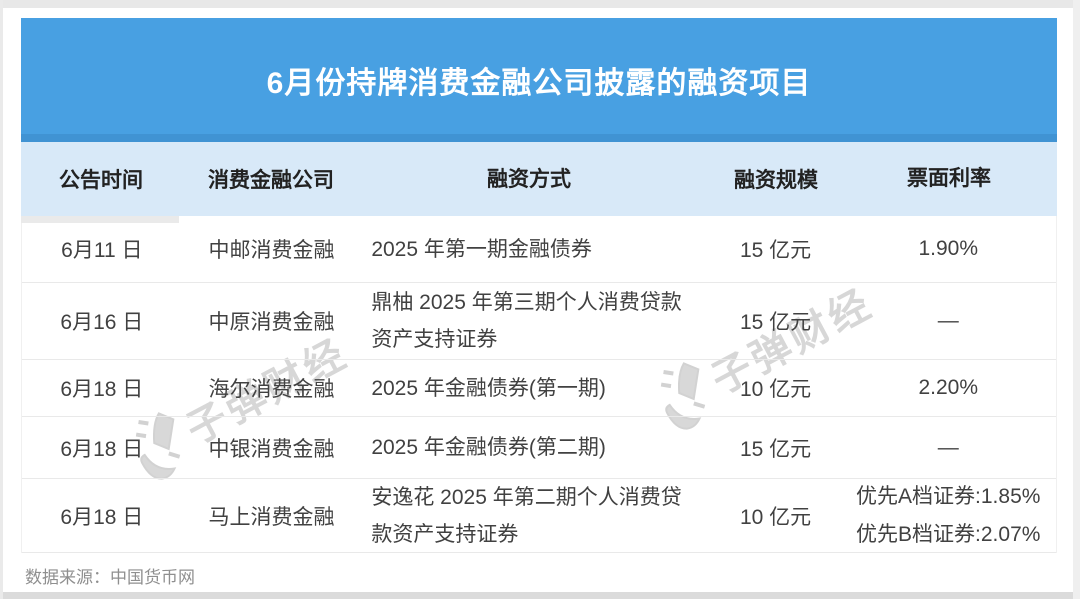 The height and width of the screenshot is (599, 1080). Describe the element at coordinates (271, 250) in the screenshot. I see `company-cell: 中邮消费金融` at that location.